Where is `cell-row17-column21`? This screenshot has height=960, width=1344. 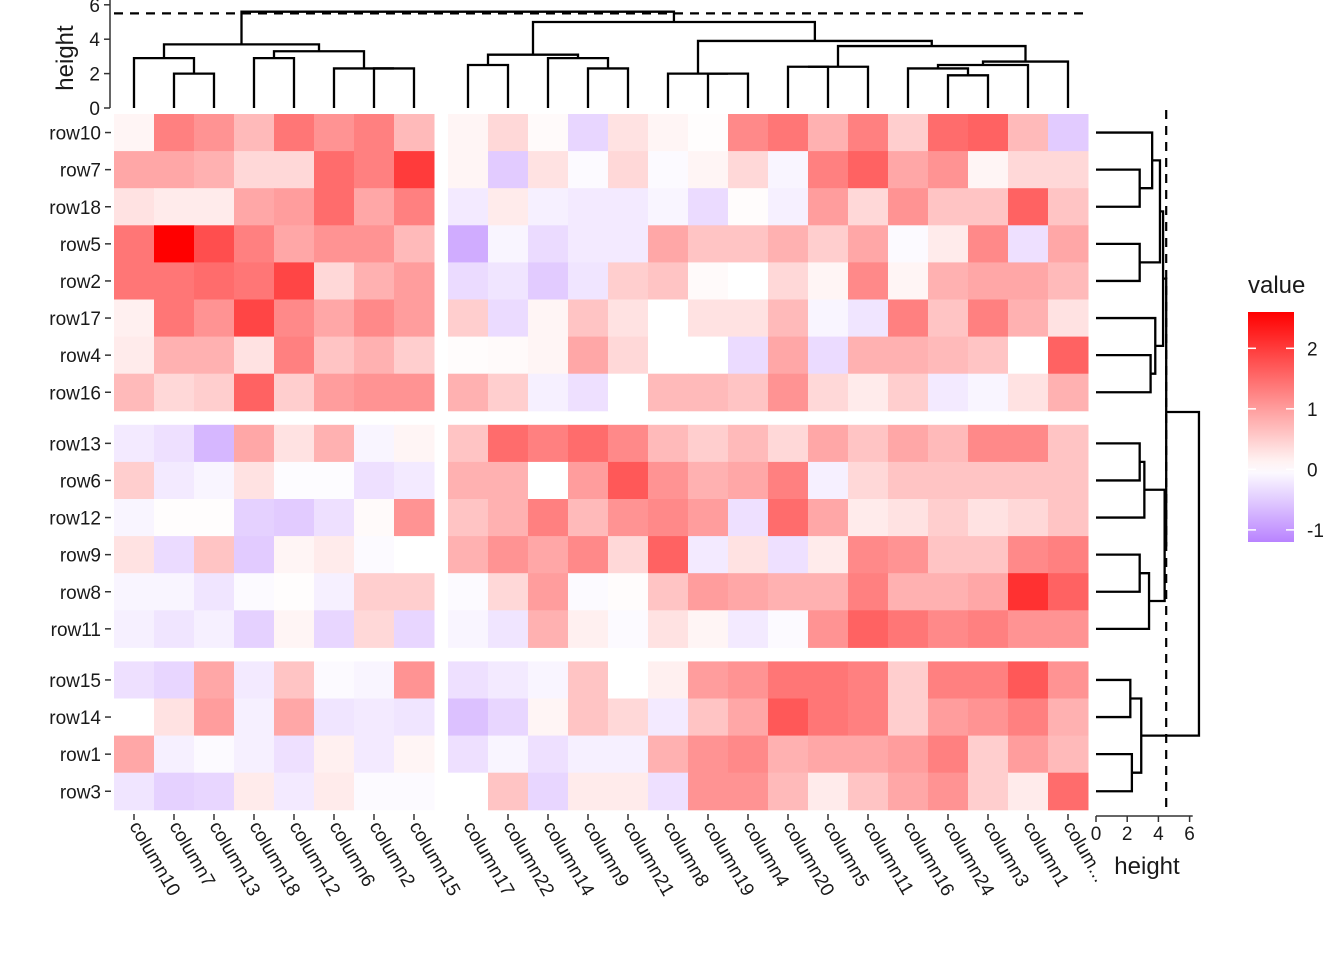
cell-row17-column21 is located at coordinates (628, 318).